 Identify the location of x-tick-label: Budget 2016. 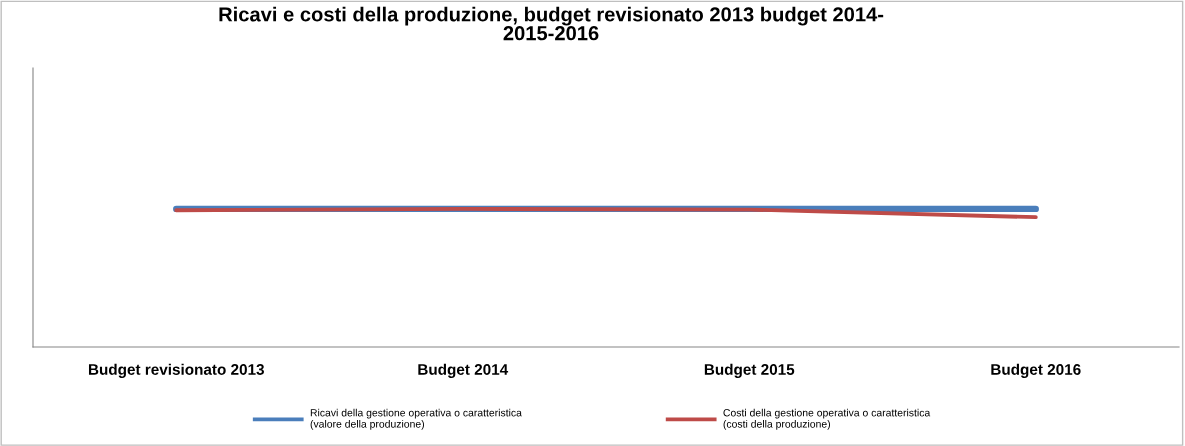
(1036, 370).